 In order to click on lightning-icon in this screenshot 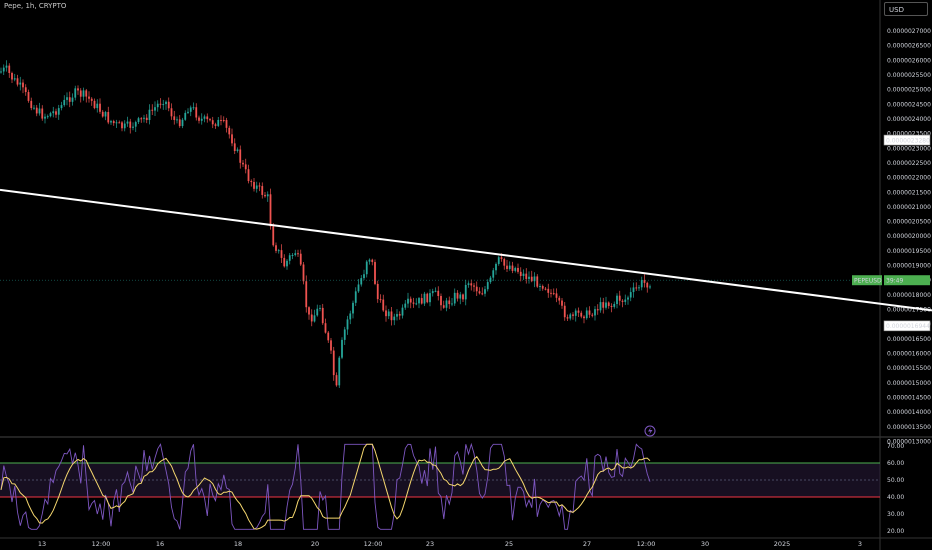, I will do `click(650, 431)`.